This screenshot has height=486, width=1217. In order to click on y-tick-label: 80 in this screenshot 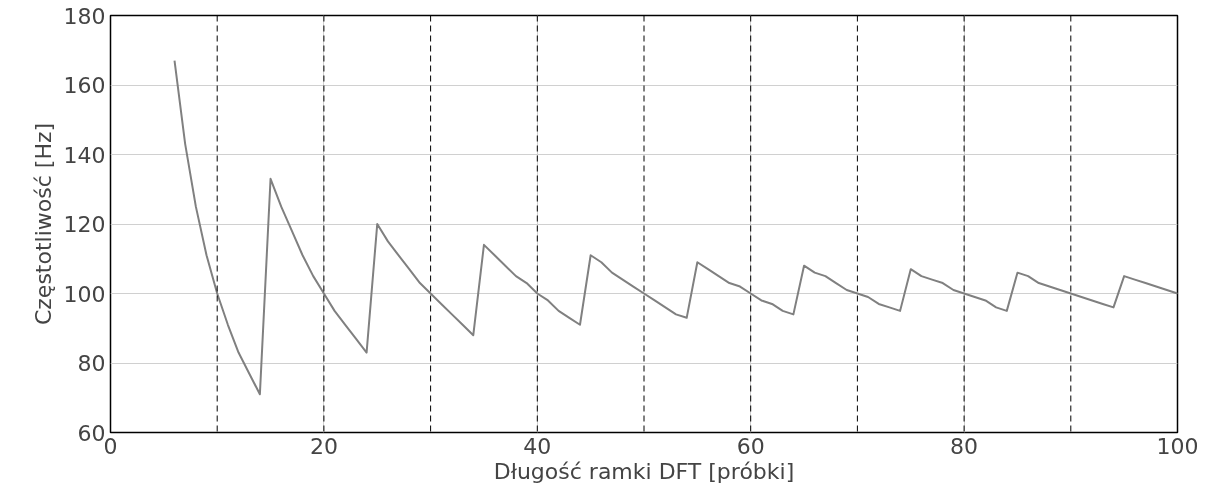, I will do `click(91, 363)`.